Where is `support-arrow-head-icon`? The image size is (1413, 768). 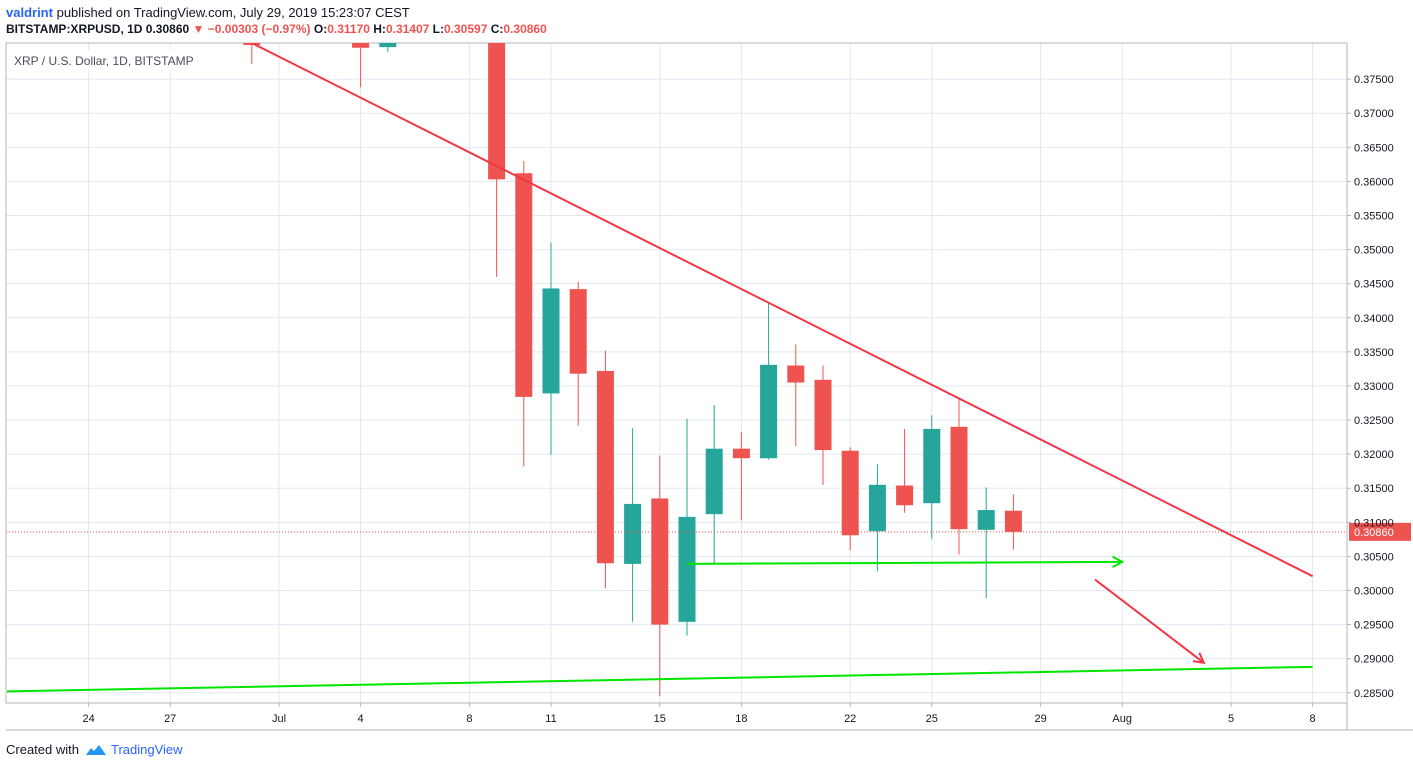
support-arrow-head-icon is located at coordinates (1118, 562).